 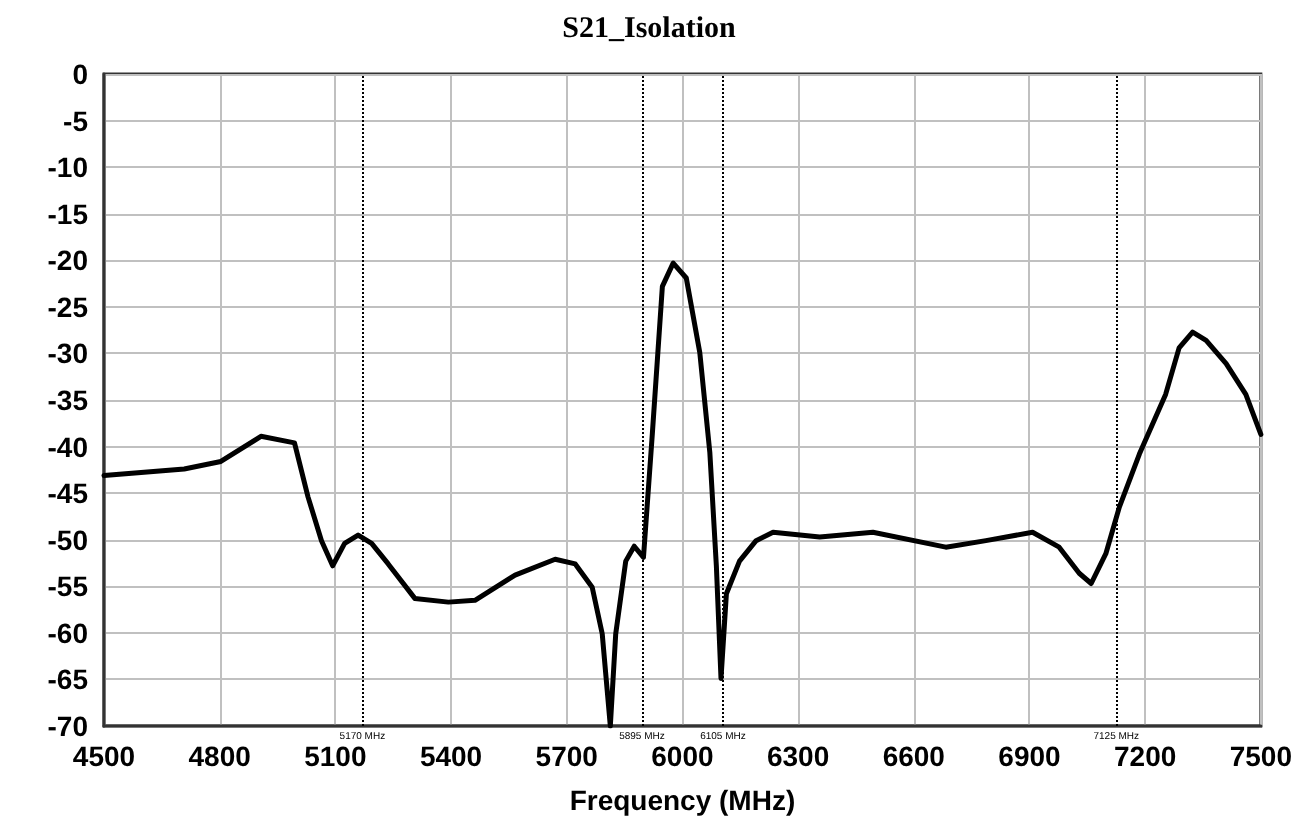 What do you see at coordinates (220, 756) in the screenshot?
I see `x-tick-label: 4800` at bounding box center [220, 756].